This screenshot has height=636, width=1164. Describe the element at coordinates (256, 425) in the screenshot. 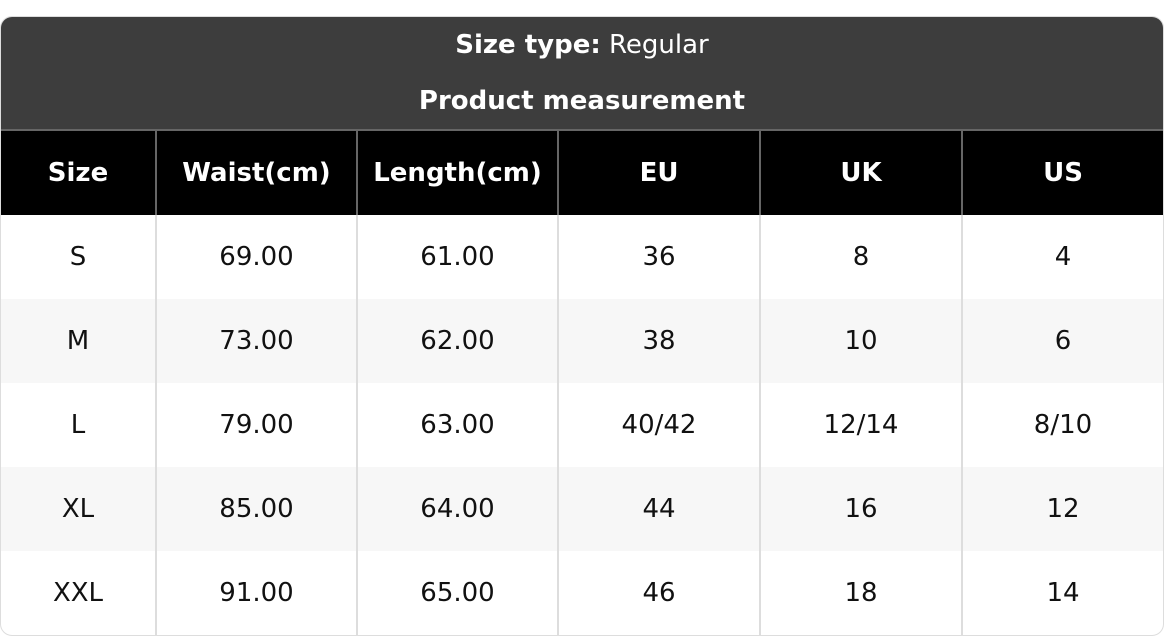

I see `table-cell: 79.00` at that location.